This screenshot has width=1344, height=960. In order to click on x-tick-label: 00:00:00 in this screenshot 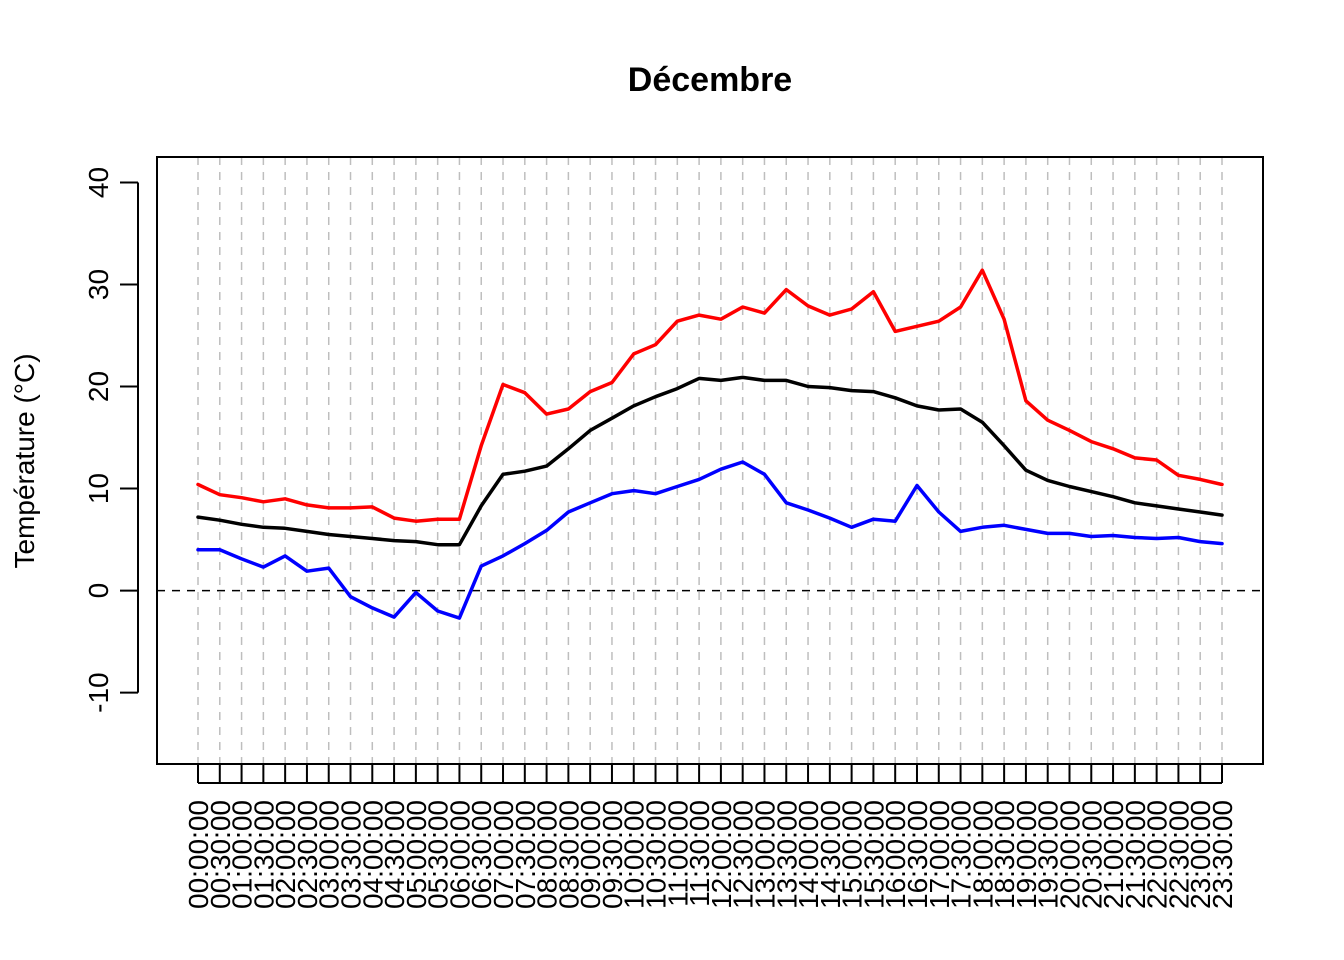, I will do `click(198, 854)`.